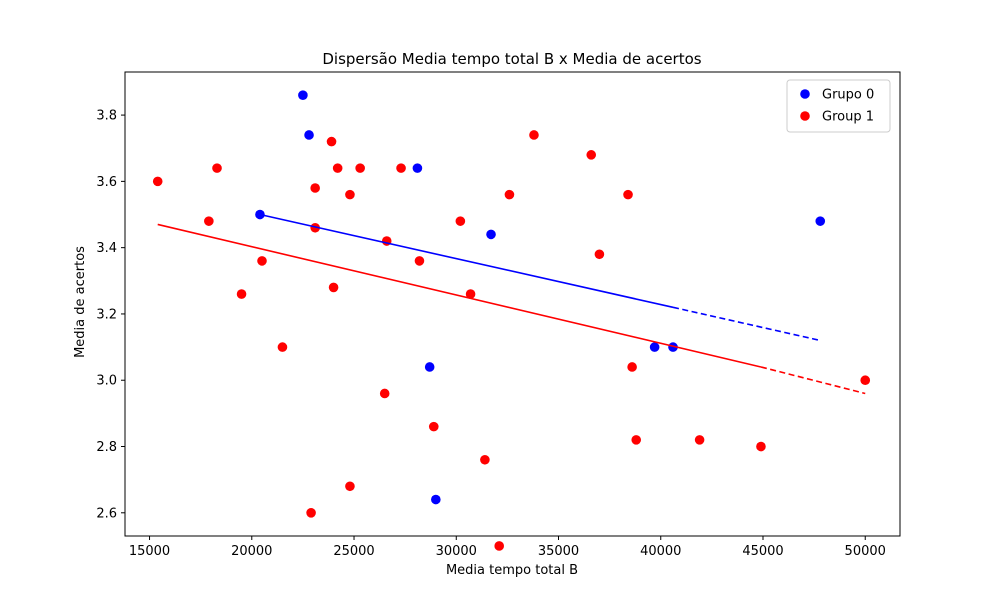 The height and width of the screenshot is (604, 1000). What do you see at coordinates (106, 314) in the screenshot?
I see `y-tick-label: 3.2` at bounding box center [106, 314].